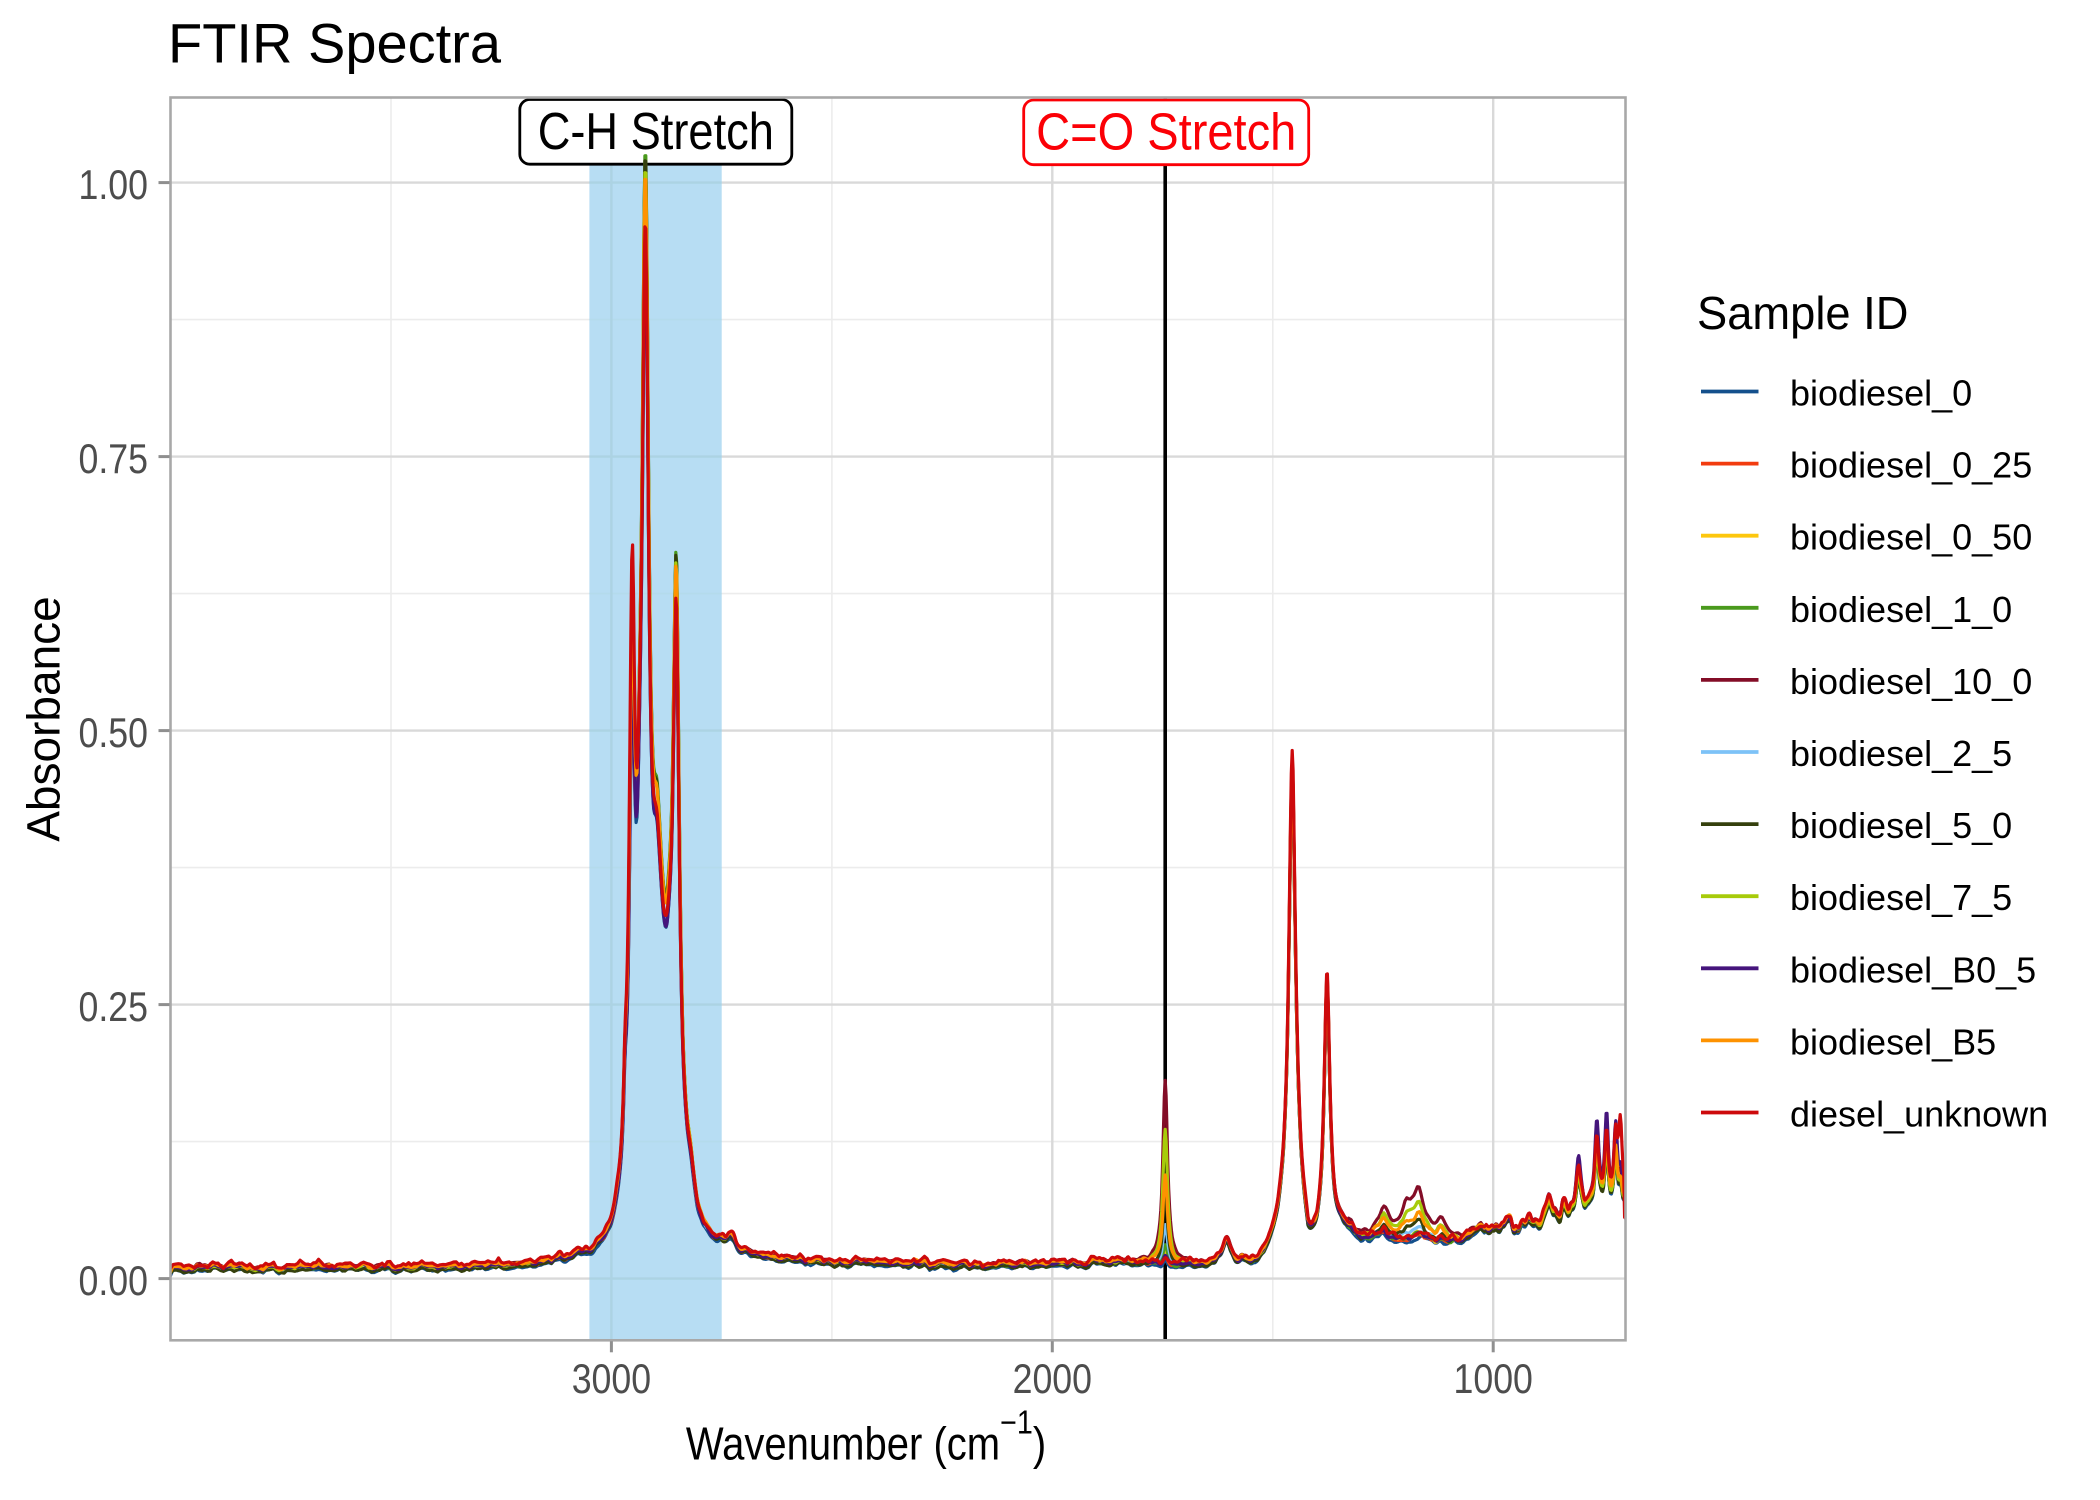 The width and height of the screenshot is (2100, 1500). What do you see at coordinates (1911, 465) in the screenshot?
I see `svg-text: biodiesel_0_25` at bounding box center [1911, 465].